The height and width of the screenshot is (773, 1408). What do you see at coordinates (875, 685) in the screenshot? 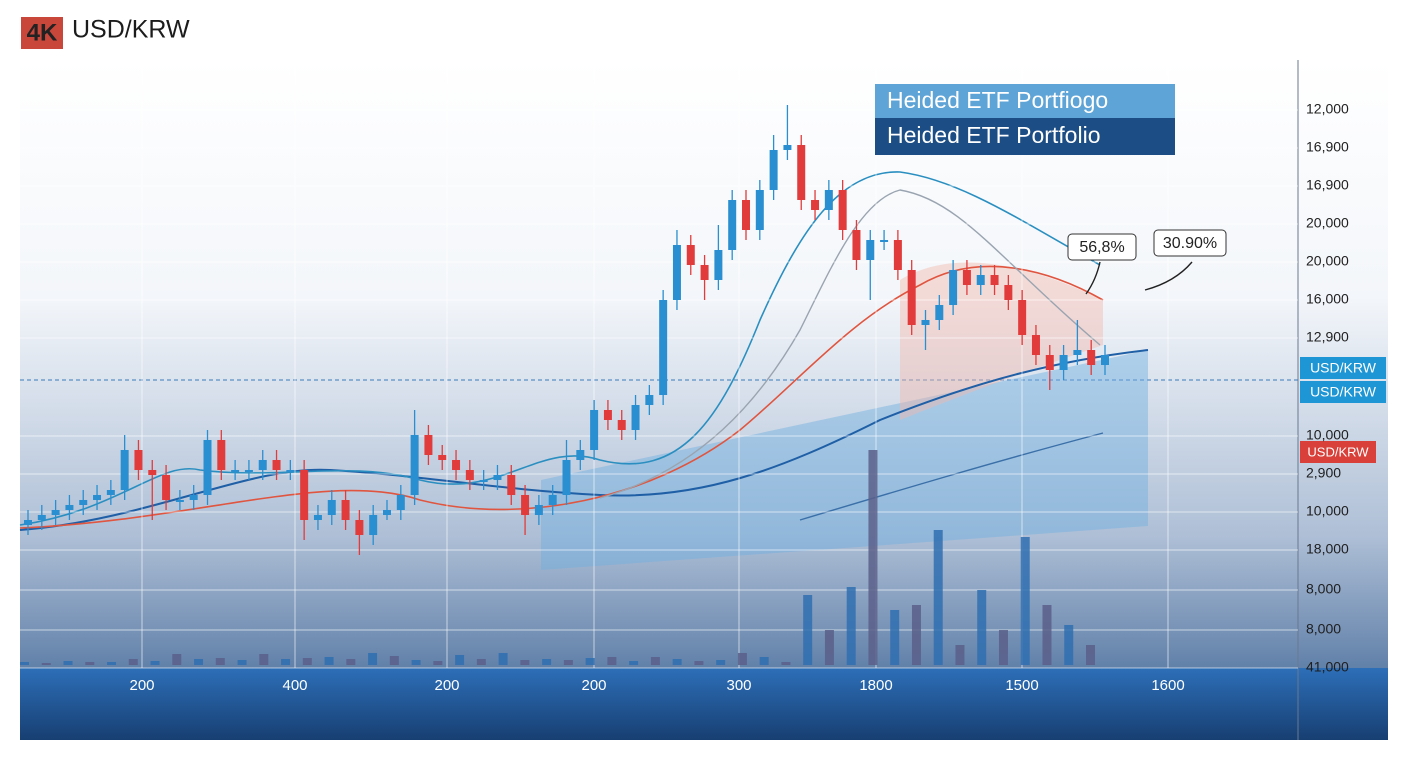
I see `x-tick-label: 1800` at bounding box center [875, 685].